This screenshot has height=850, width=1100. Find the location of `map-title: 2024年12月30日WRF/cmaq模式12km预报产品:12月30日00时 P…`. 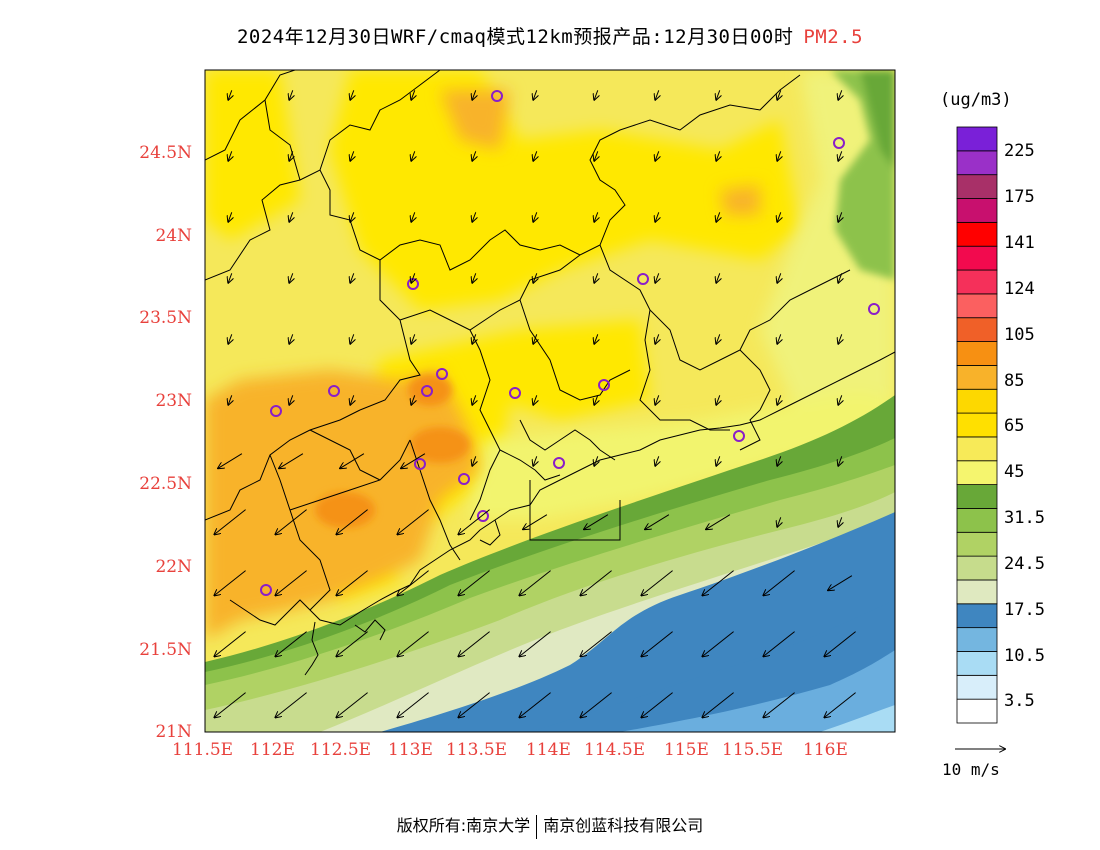

map-title: 2024年12月30日WRF/cmaq模式12km预报产品:12月30日00时 P… is located at coordinates (550, 35).